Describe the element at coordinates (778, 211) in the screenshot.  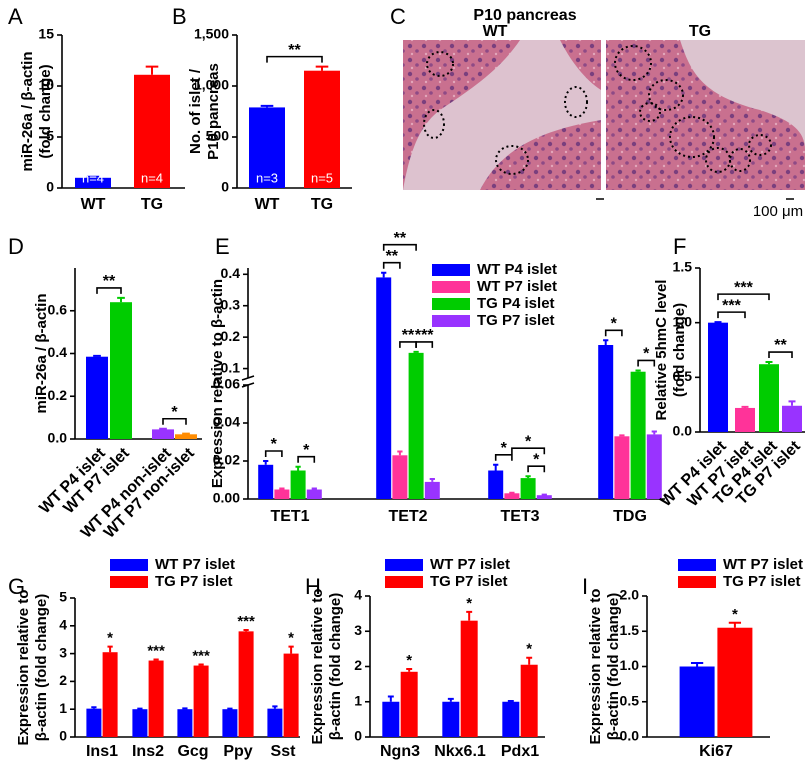
I see `scale-bar-label: 100 μm` at that location.